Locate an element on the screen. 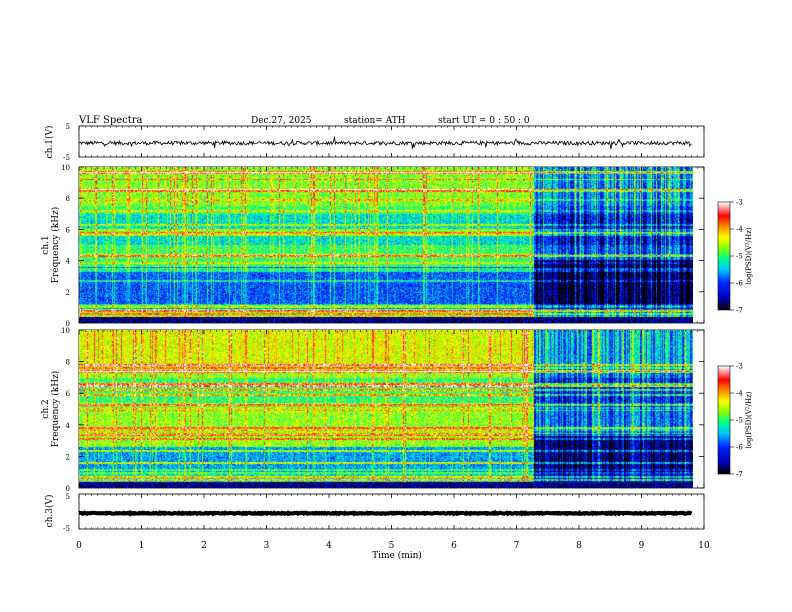 The width and height of the screenshot is (792, 612). ch2-colorbar is located at coordinates (724, 420).